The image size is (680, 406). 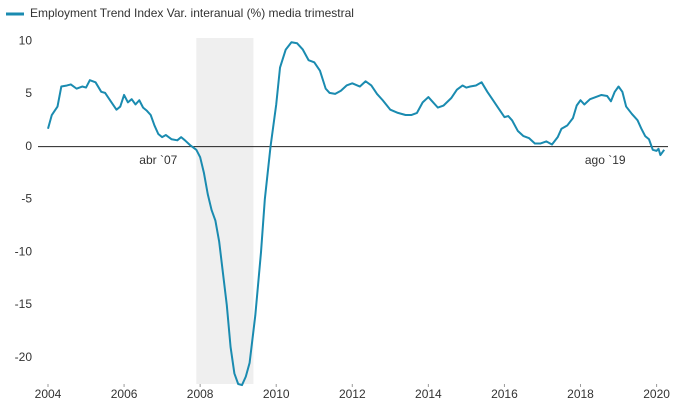 I want to click on x-tick-label: 2014, so click(x=428, y=394).